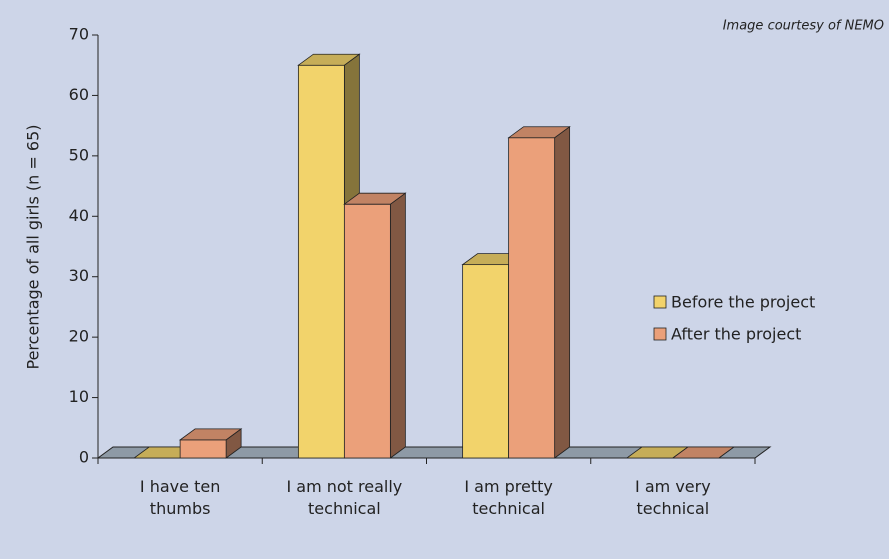  Describe the element at coordinates (84, 457) in the screenshot. I see `y-tick-label: 0` at that location.